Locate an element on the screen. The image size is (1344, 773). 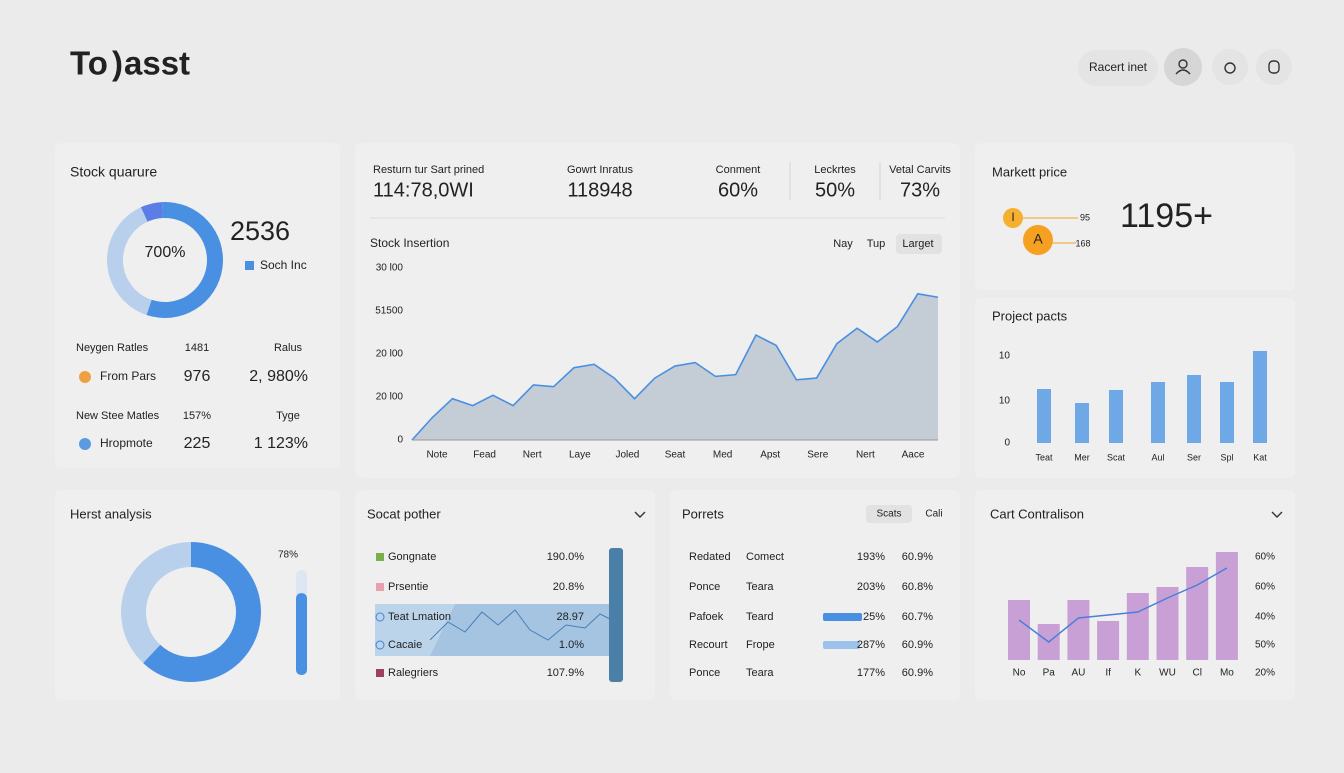
power-glyph is located at coordinates (1274, 67).